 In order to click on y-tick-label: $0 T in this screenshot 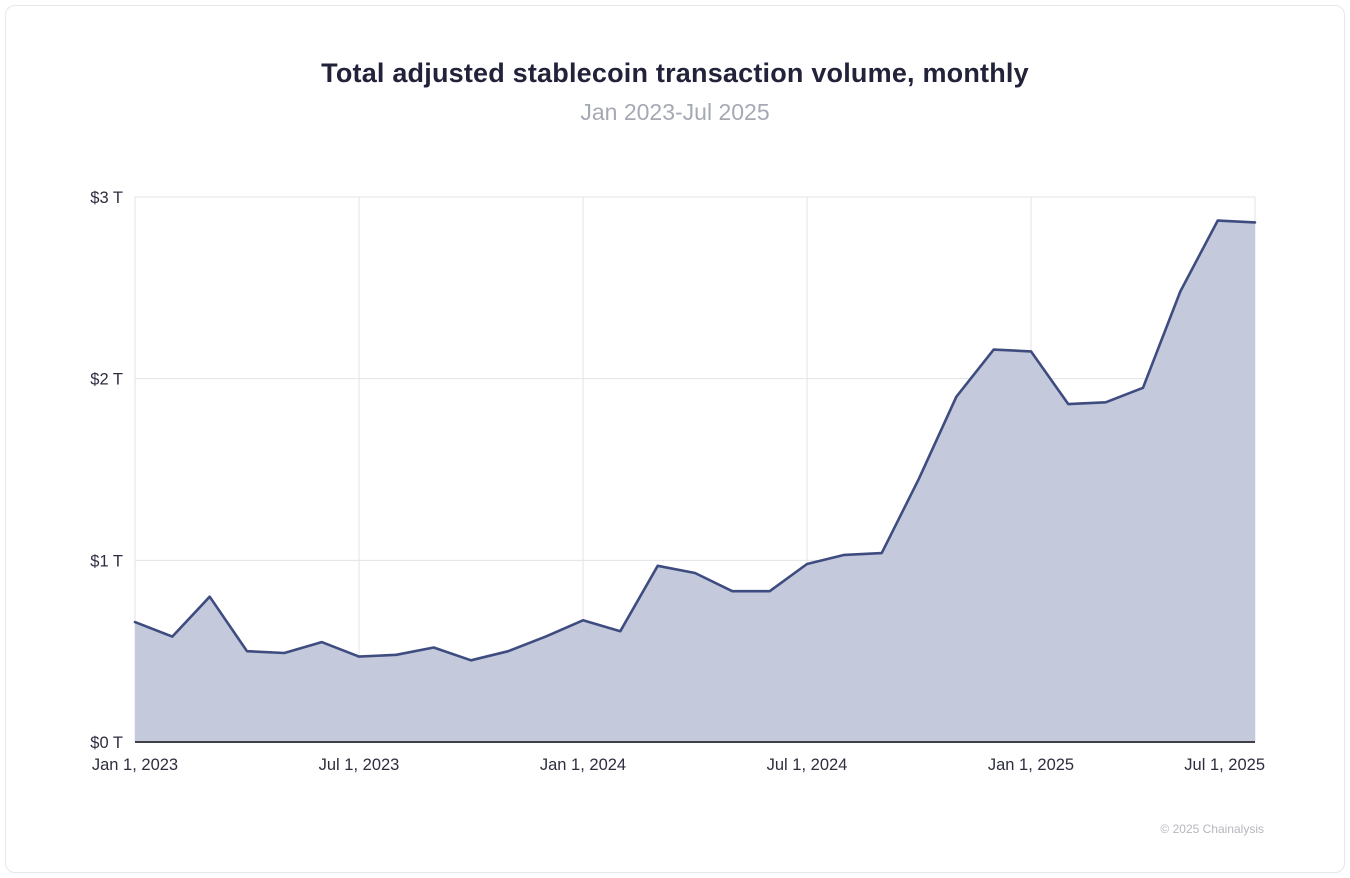, I will do `click(106, 743)`.